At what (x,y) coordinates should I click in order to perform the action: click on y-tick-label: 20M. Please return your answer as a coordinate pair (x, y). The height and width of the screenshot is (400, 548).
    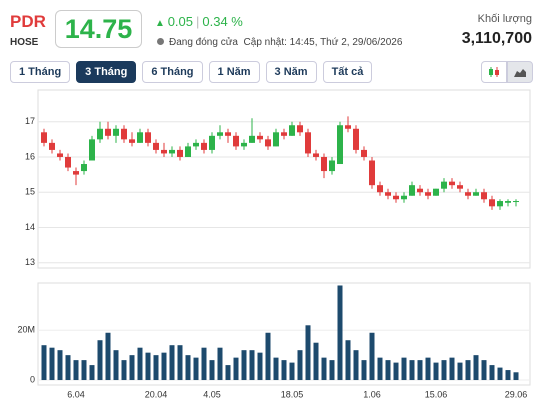
    Looking at the image, I should click on (26, 330).